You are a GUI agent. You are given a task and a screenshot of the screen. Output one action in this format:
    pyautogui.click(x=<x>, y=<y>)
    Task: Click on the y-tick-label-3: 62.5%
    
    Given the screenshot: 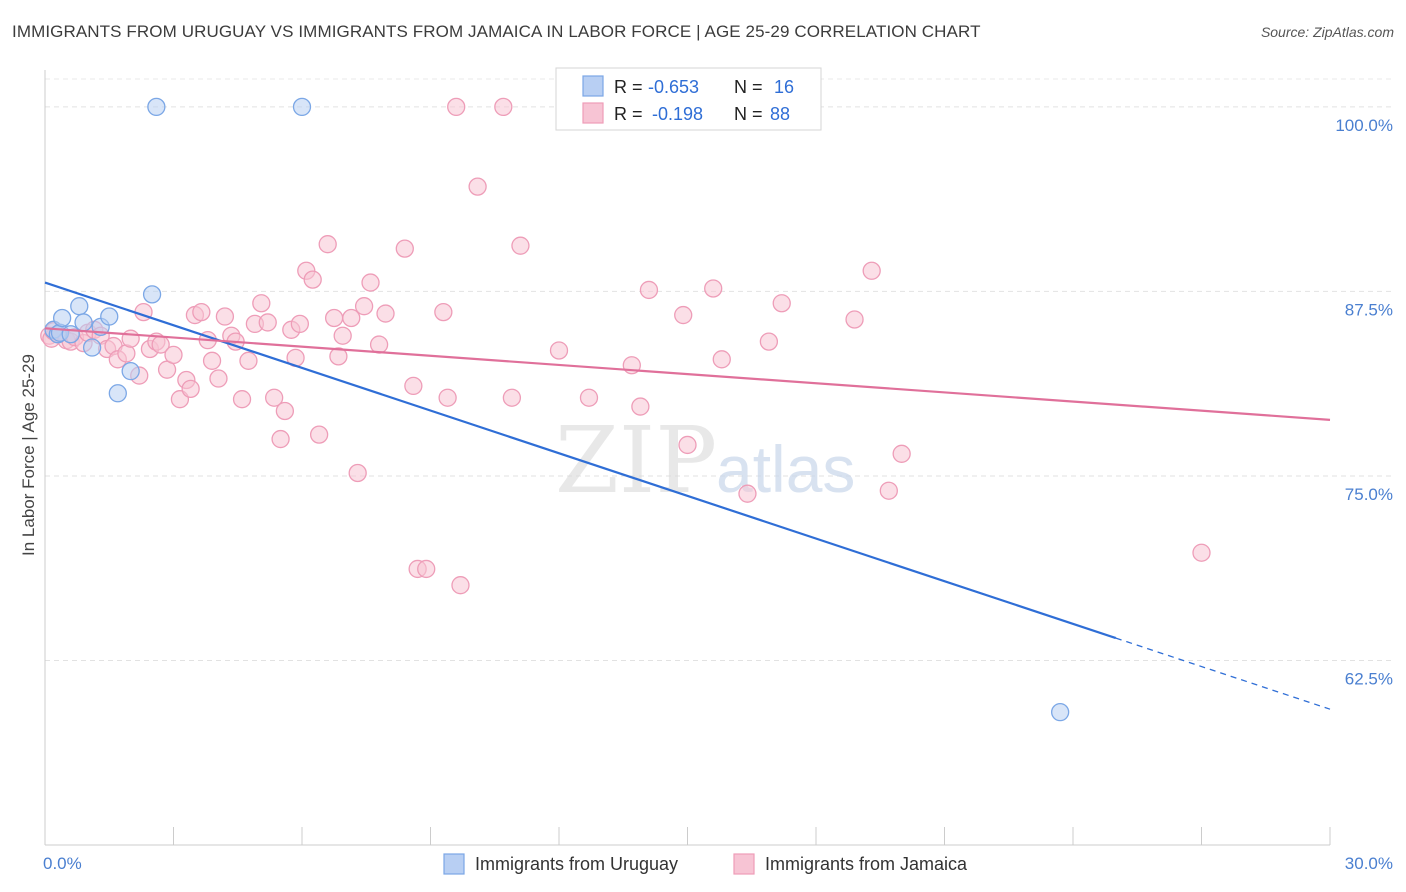 What is the action you would take?
    pyautogui.click(x=1369, y=678)
    